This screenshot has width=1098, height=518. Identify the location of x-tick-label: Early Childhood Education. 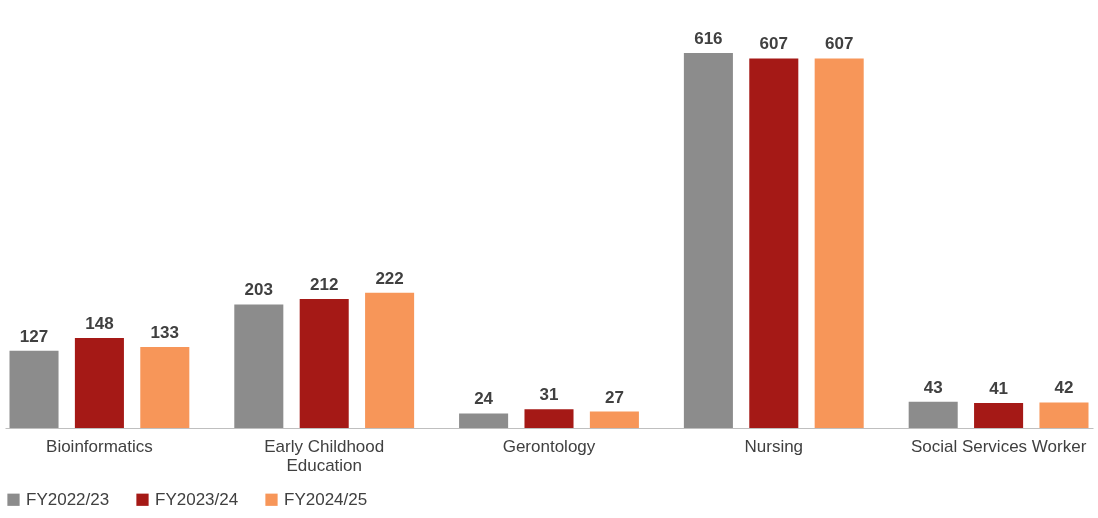
(324, 455).